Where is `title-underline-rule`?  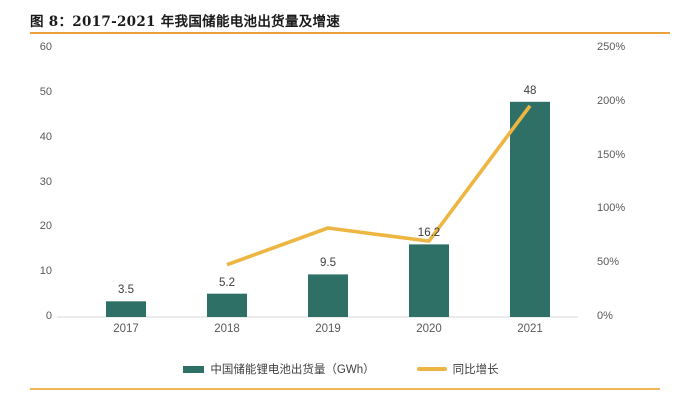 title-underline-rule is located at coordinates (350, 33).